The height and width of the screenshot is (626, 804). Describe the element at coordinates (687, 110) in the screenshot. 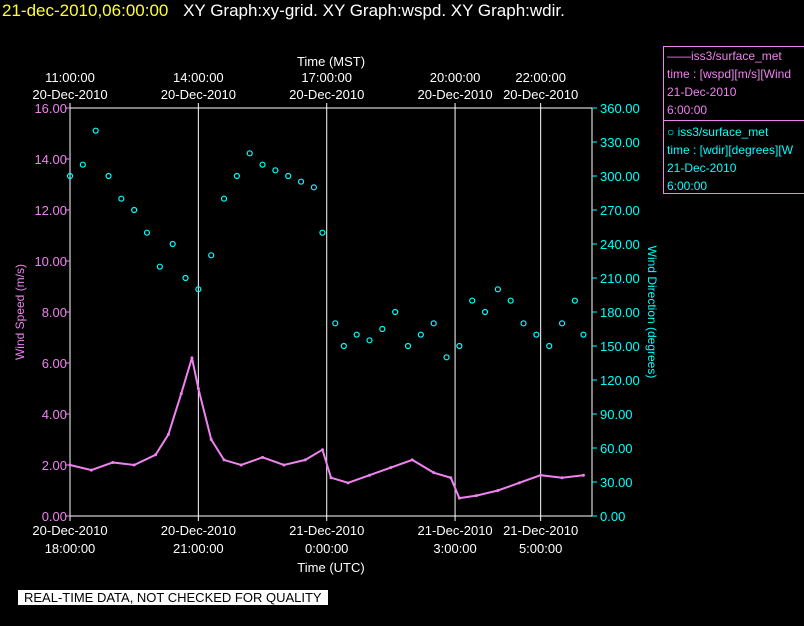

I see `legend-wspd-time: 6:00:00` at that location.